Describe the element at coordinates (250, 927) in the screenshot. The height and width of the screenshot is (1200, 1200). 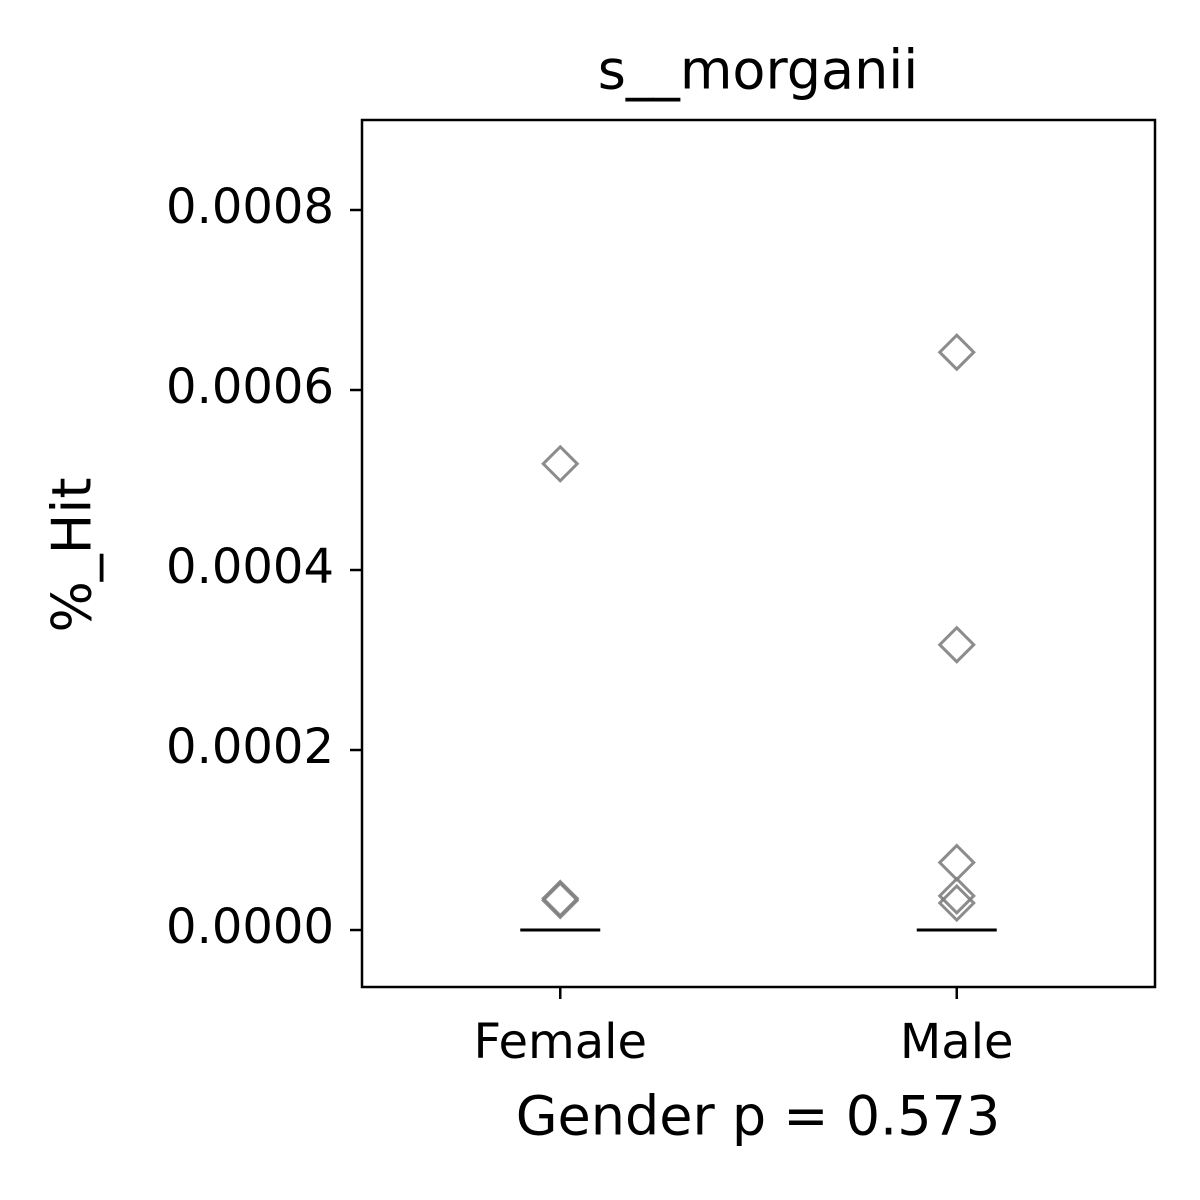
I see `y-tick-label: 0.0000` at that location.